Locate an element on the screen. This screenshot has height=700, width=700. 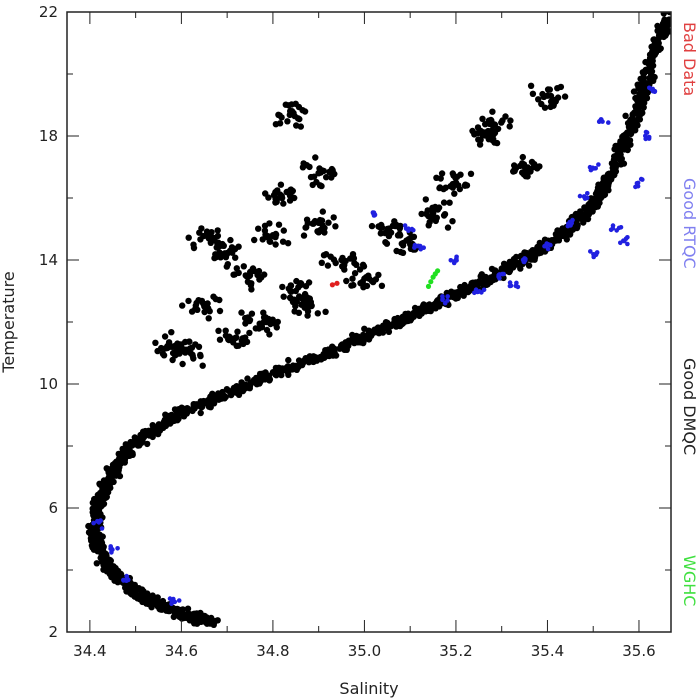
series-bad-data is located at coordinates (334, 284).